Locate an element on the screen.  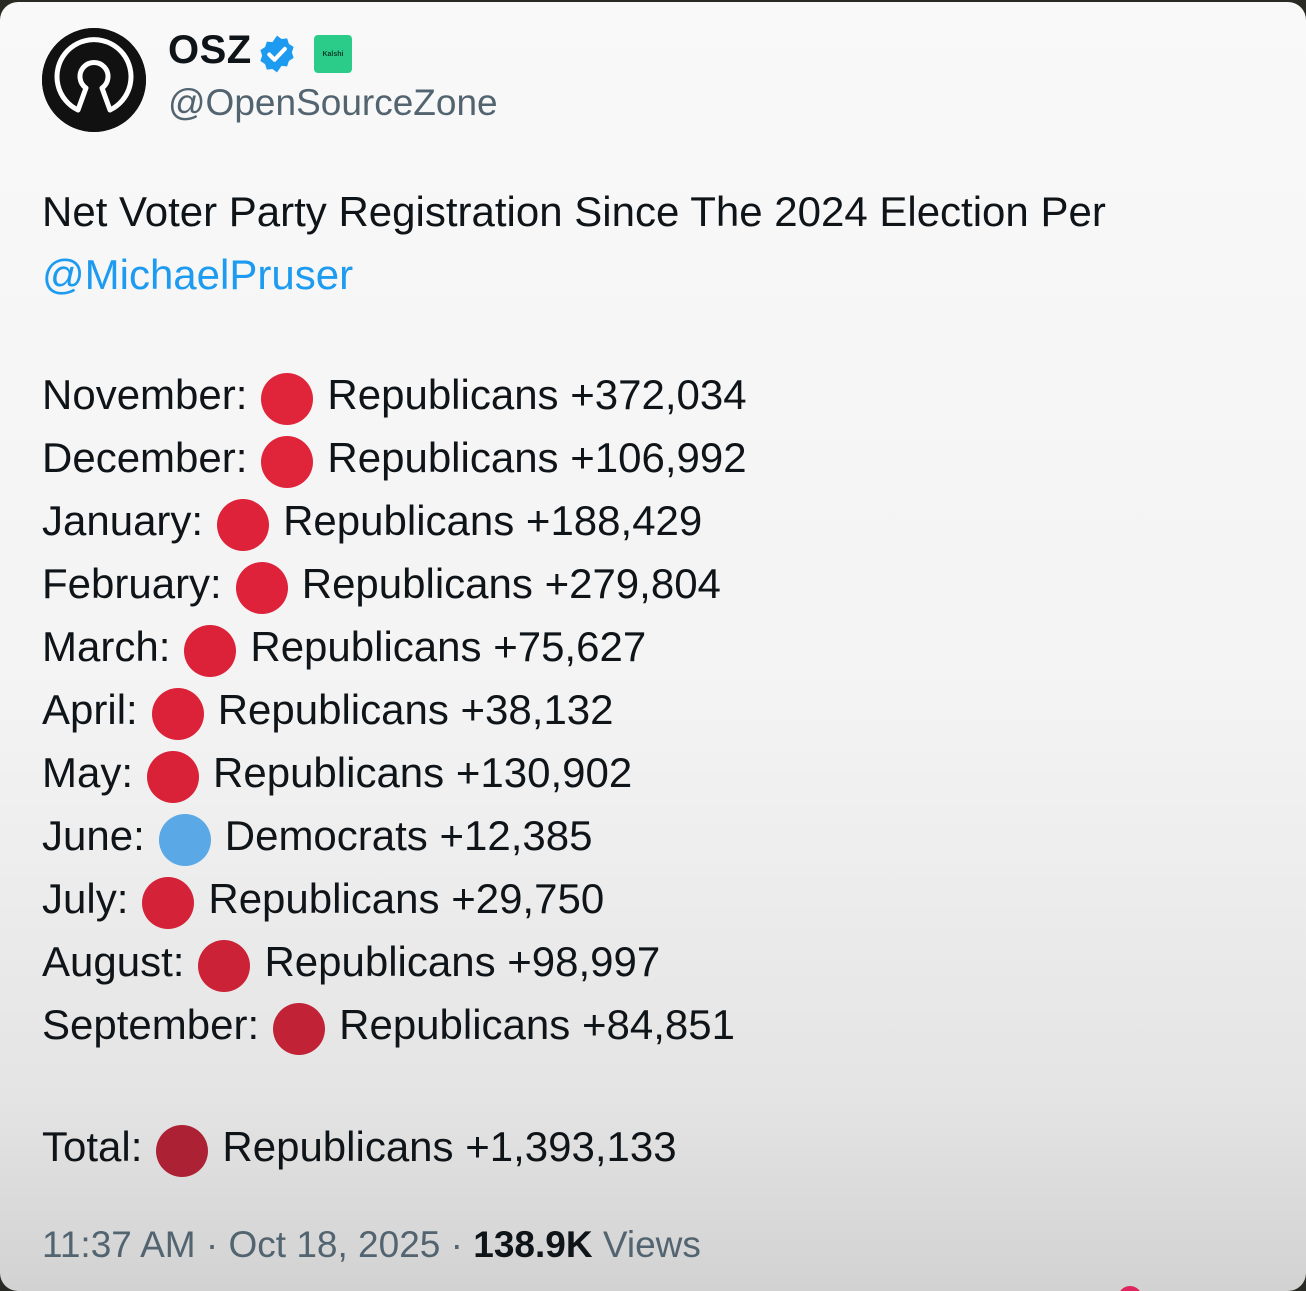
views-count: 138.9K is located at coordinates (533, 1244).